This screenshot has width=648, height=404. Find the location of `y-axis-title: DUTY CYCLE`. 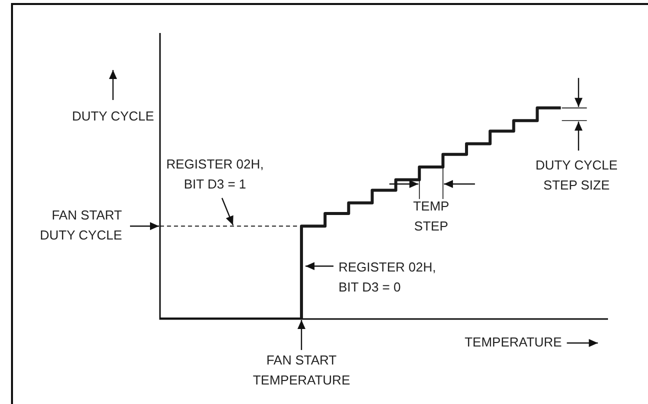

y-axis-title: DUTY CYCLE is located at coordinates (113, 116).